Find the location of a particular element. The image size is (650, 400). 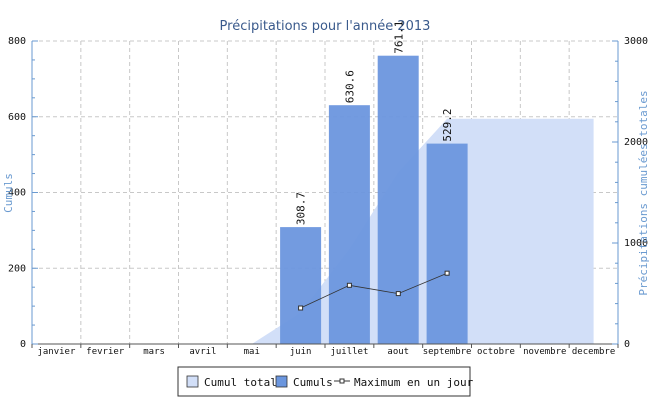

bar-value-label: 761.1 is located at coordinates (398, 37).